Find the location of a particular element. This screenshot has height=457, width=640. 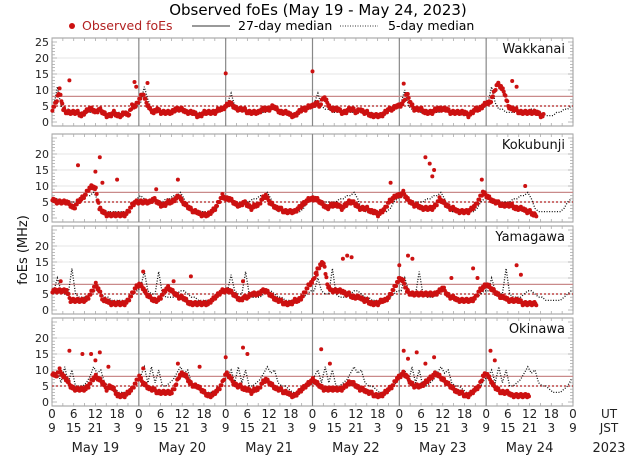

jst-label: JST is located at coordinates (609, 428).